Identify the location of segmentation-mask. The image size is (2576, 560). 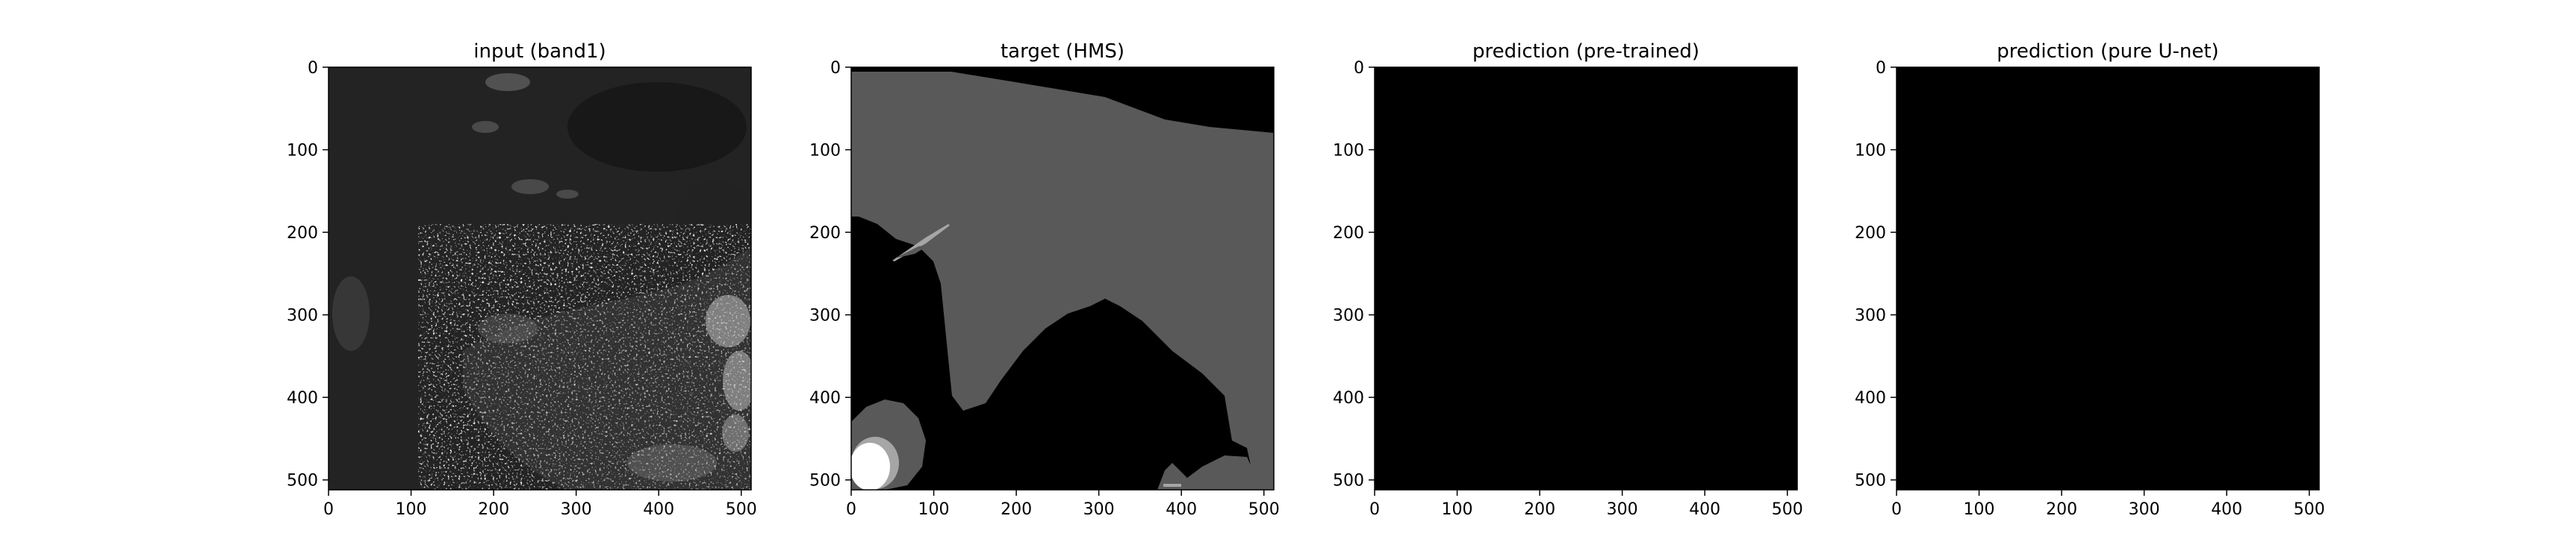
(1062, 279).